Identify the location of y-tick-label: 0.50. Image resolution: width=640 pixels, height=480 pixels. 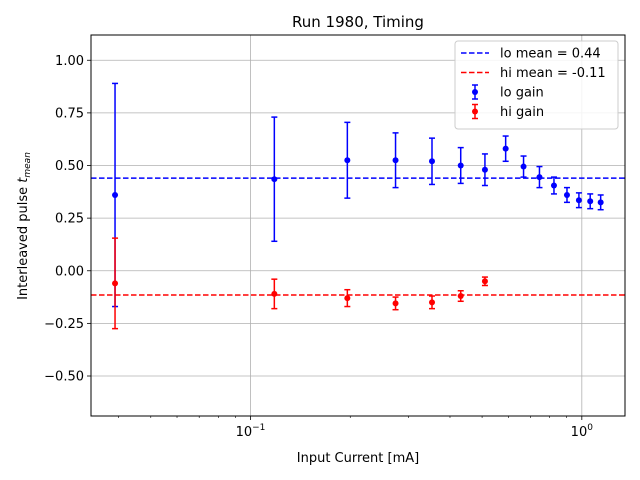
(69, 166).